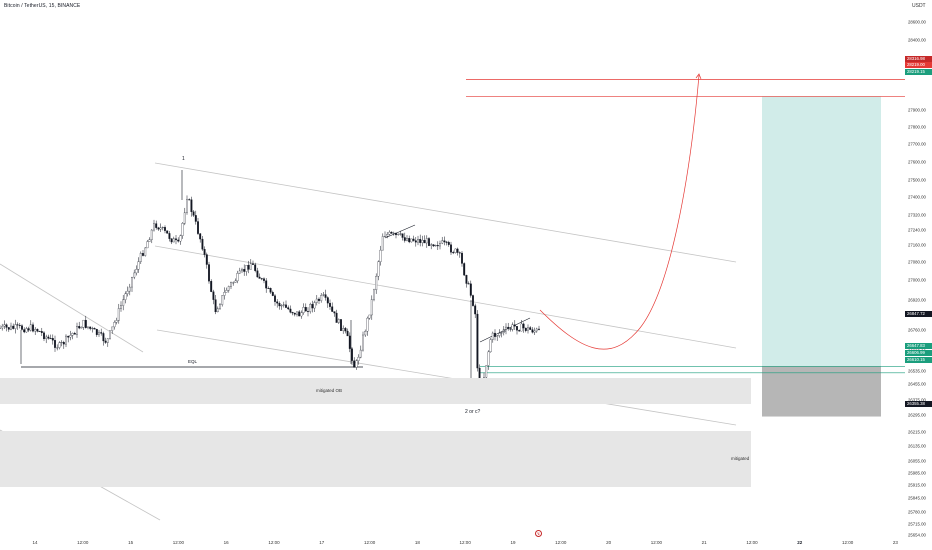  Describe the element at coordinates (917, 371) in the screenshot. I see `price-tick: 26535.00` at that location.